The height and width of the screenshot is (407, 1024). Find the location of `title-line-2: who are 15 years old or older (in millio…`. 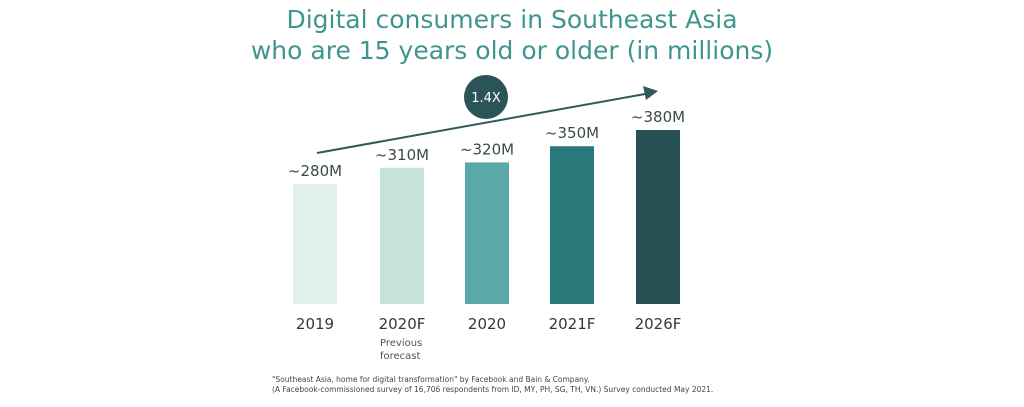

title-line-2: who are 15 years old or older (in millio… is located at coordinates (512, 50).